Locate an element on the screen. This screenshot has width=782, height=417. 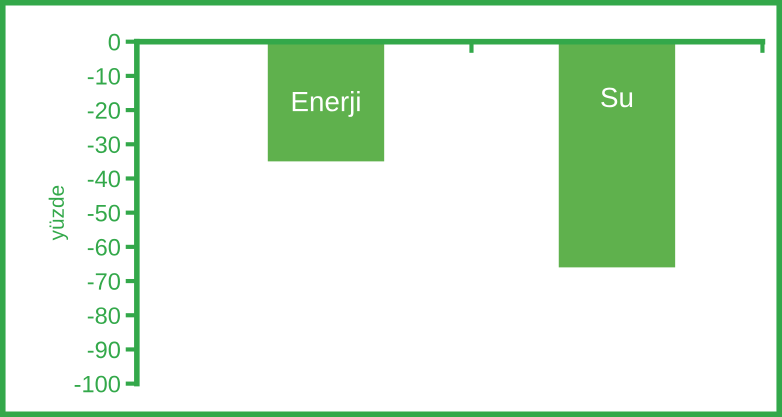
x-tick-label: Su is located at coordinates (616, 98).